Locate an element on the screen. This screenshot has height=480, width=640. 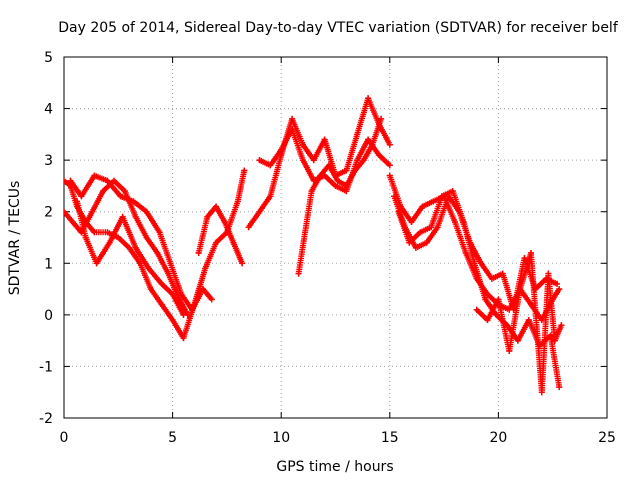
x-tick-label: 5 is located at coordinates (172, 438).